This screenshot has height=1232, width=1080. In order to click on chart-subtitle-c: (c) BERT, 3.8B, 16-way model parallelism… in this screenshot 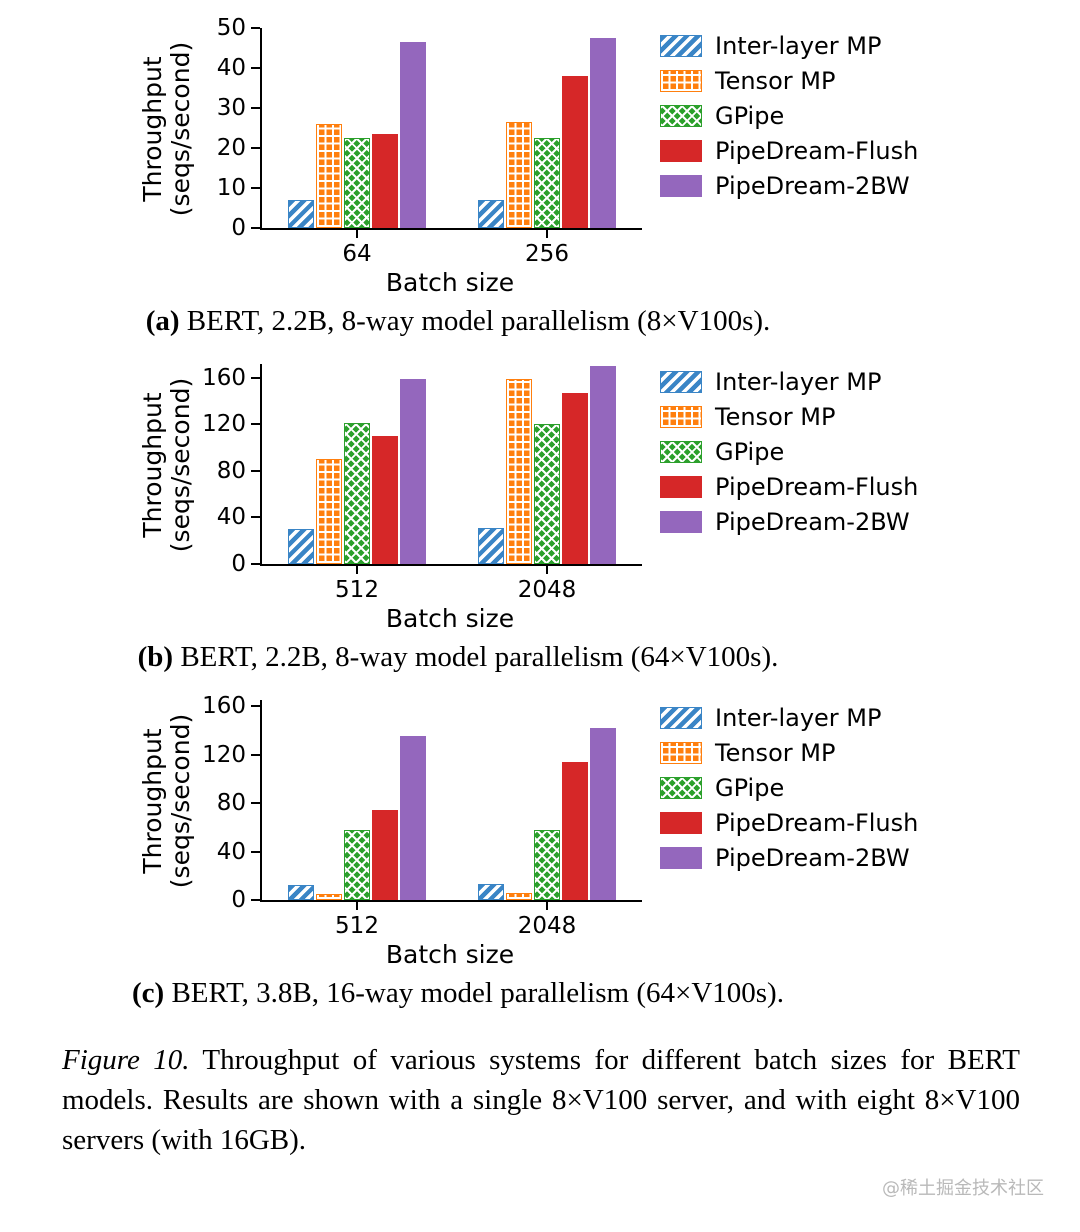, I will do `click(458, 993)`.